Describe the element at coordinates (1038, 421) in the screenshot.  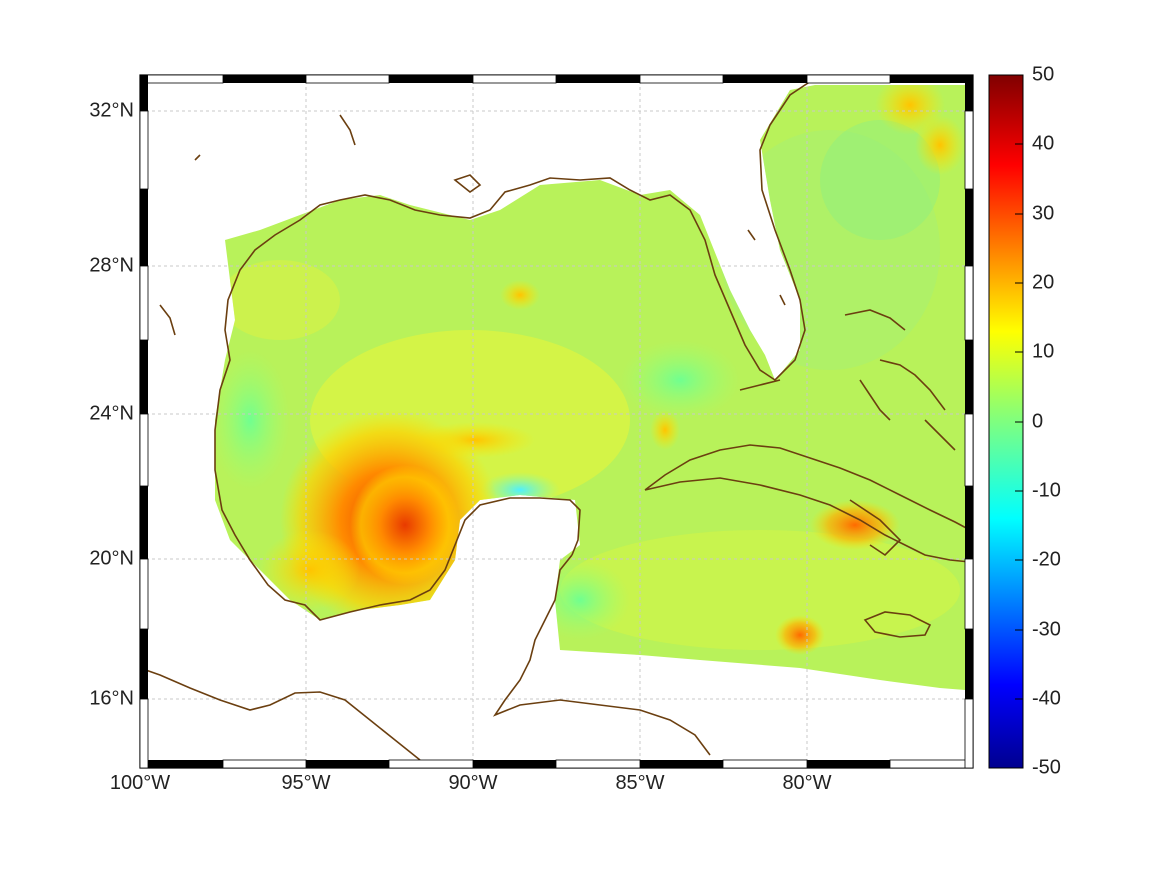
I see `colorbar-tick-label: 0` at that location.